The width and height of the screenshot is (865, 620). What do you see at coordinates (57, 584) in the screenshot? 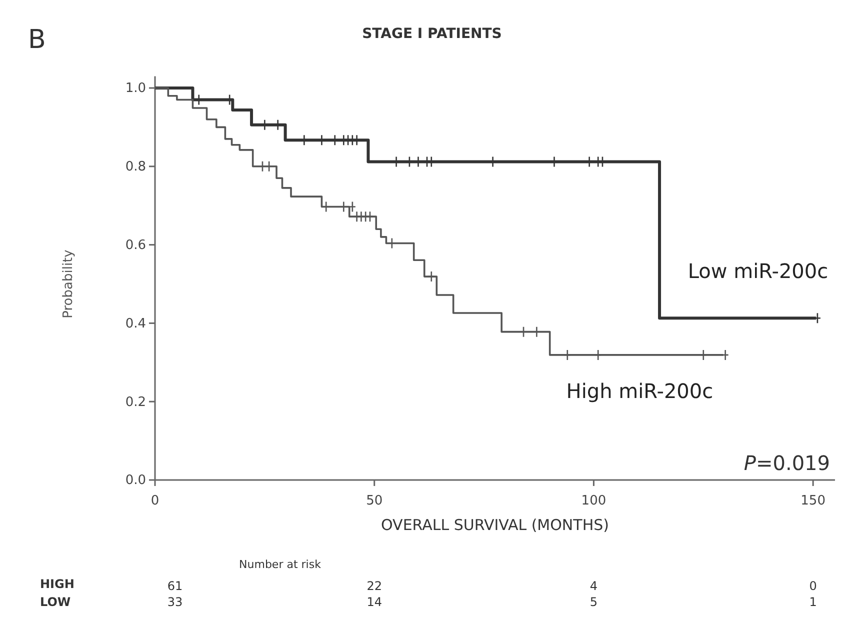
I see `text: HIGH` at bounding box center [57, 584].